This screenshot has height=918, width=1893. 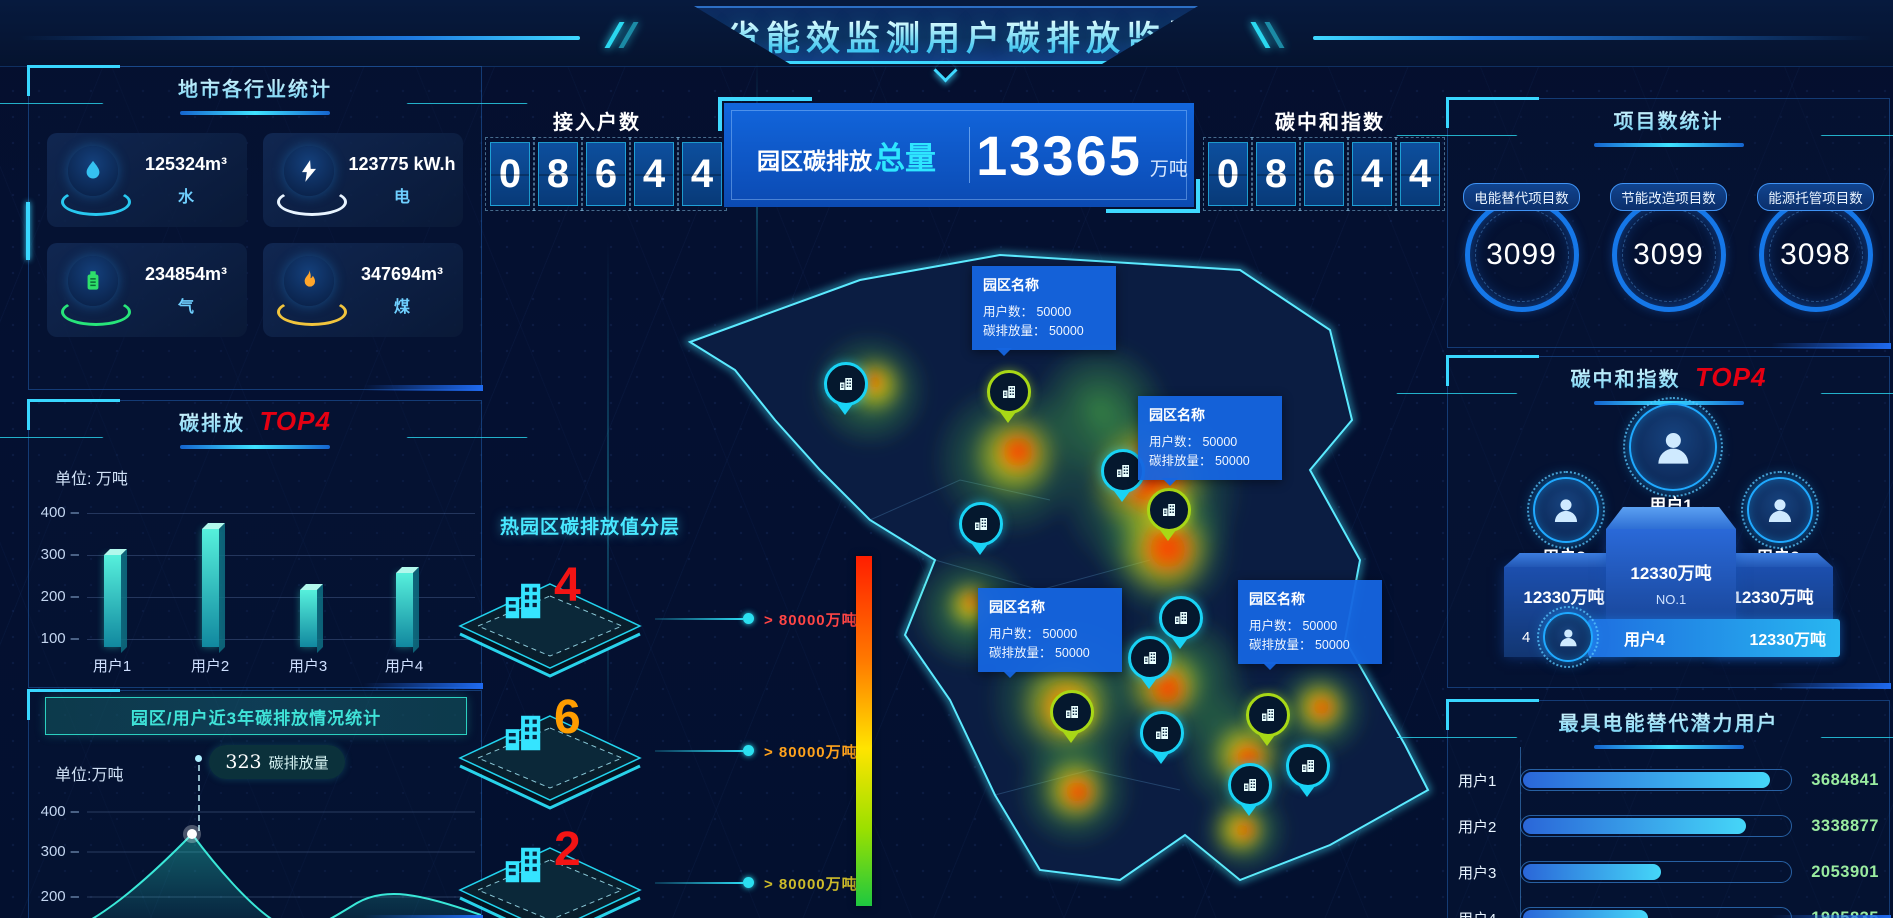 What do you see at coordinates (814, 160) in the screenshot?
I see `total-prefix: 园区碳排放` at bounding box center [814, 160].